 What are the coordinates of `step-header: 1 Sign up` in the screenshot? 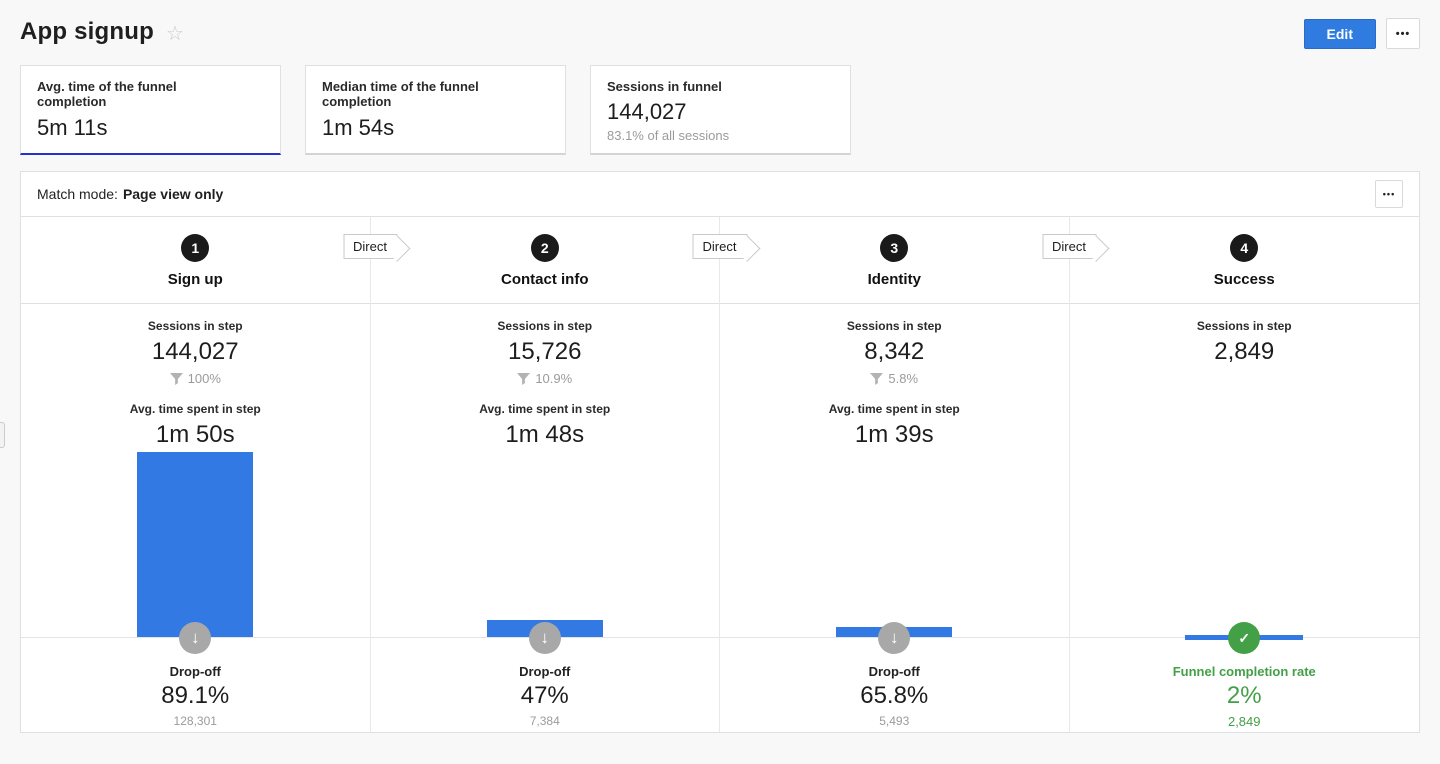 It's located at (195, 260).